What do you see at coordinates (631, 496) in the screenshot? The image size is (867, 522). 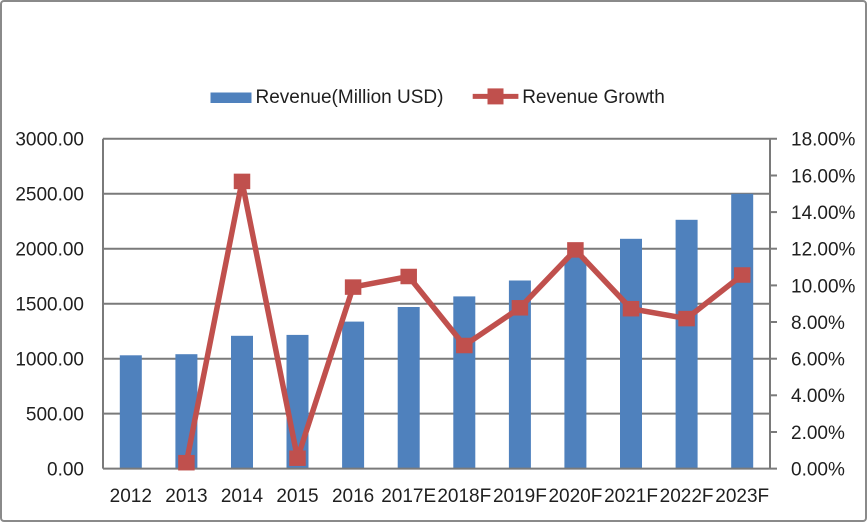 I see `svg-text: 2021F` at bounding box center [631, 496].